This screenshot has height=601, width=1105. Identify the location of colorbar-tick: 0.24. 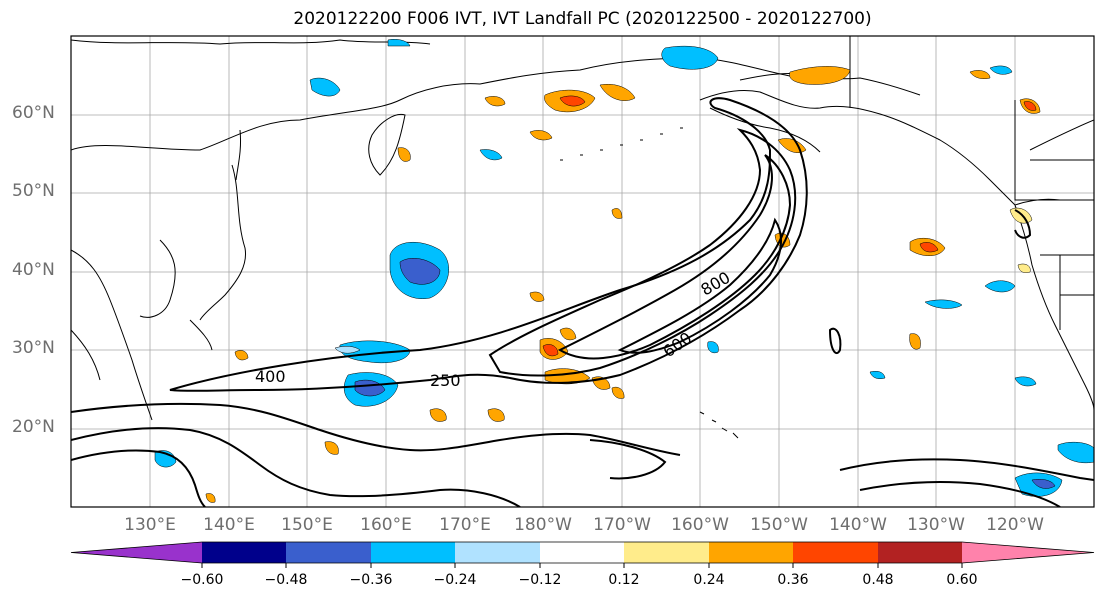
(709, 580).